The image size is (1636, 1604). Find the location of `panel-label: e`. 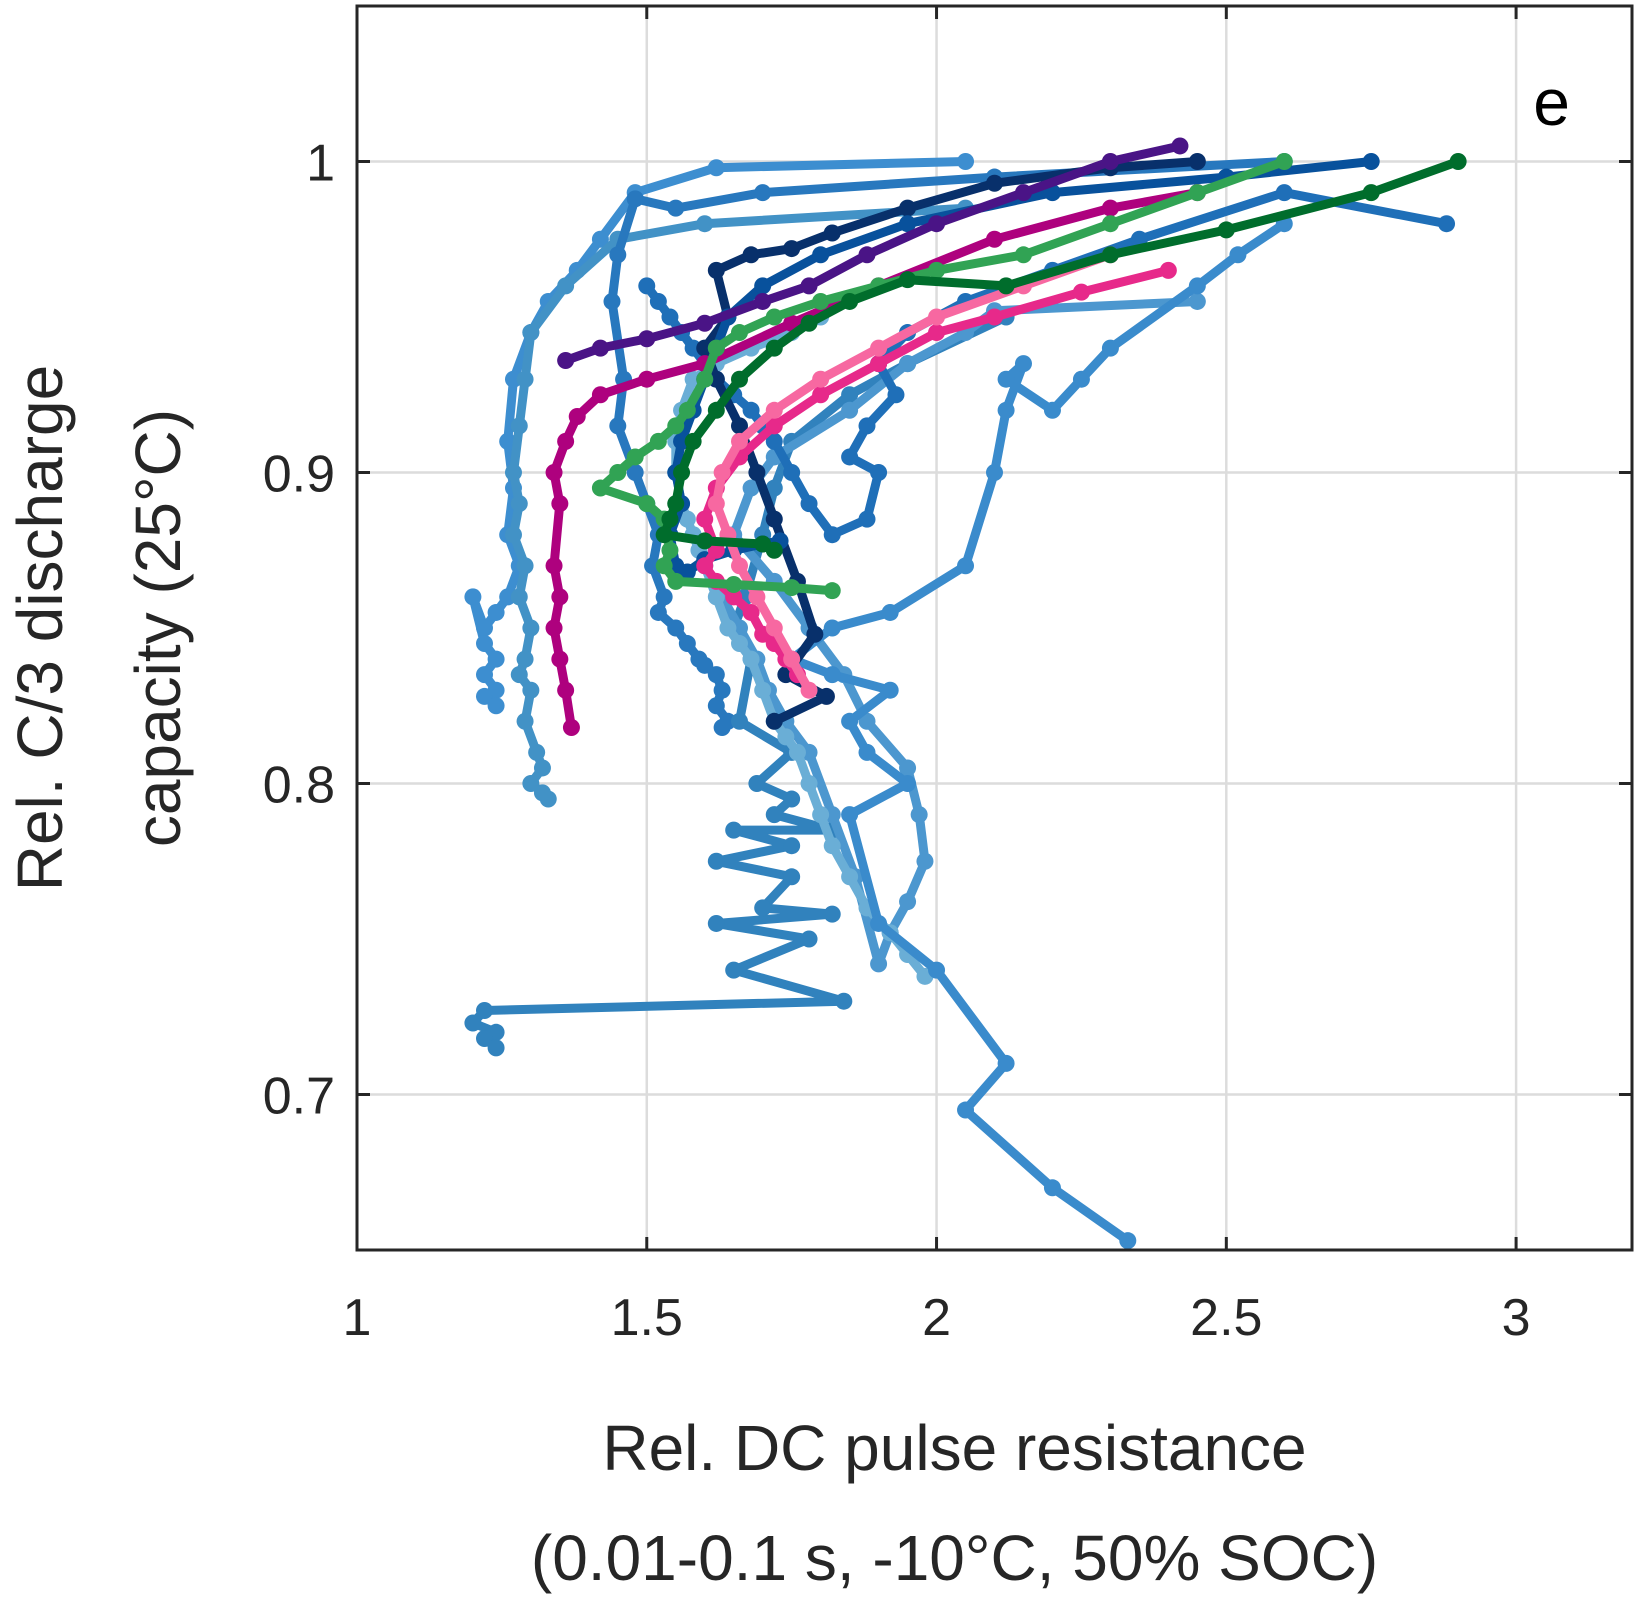

panel-label: e is located at coordinates (1551, 102).